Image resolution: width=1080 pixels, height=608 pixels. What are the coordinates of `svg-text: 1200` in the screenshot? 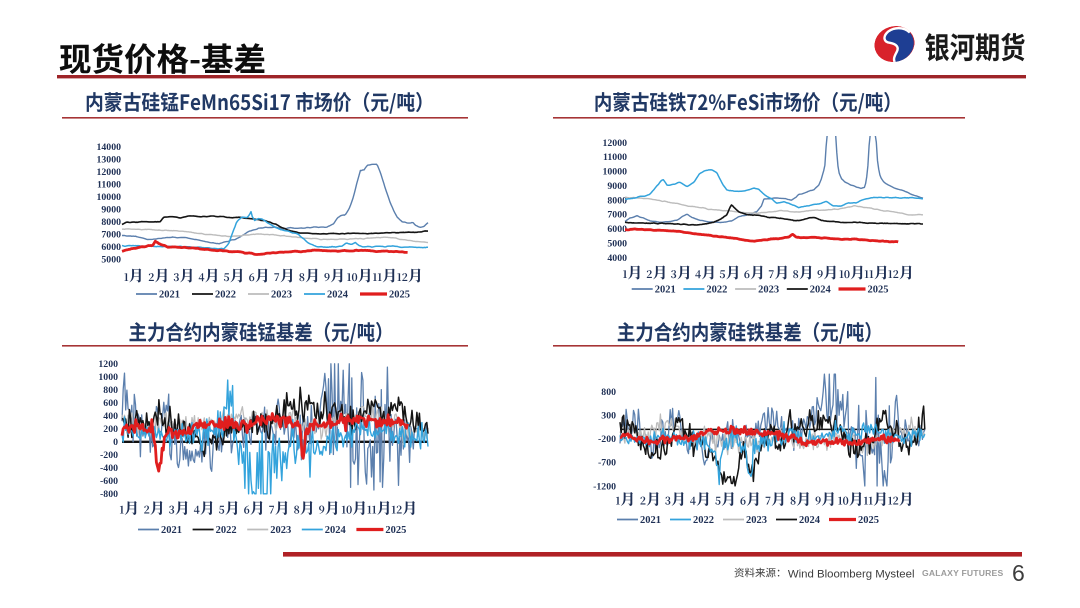 It's located at (108, 364).